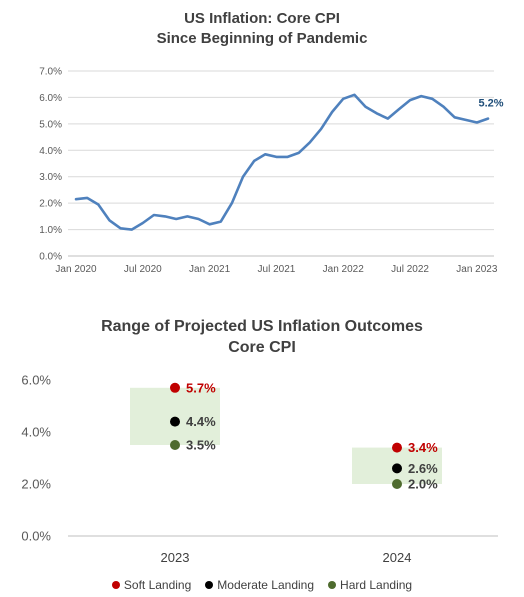 The width and height of the screenshot is (524, 597). What do you see at coordinates (344, 269) in the screenshot?
I see `x-tick-label: Jan 2022` at bounding box center [344, 269].